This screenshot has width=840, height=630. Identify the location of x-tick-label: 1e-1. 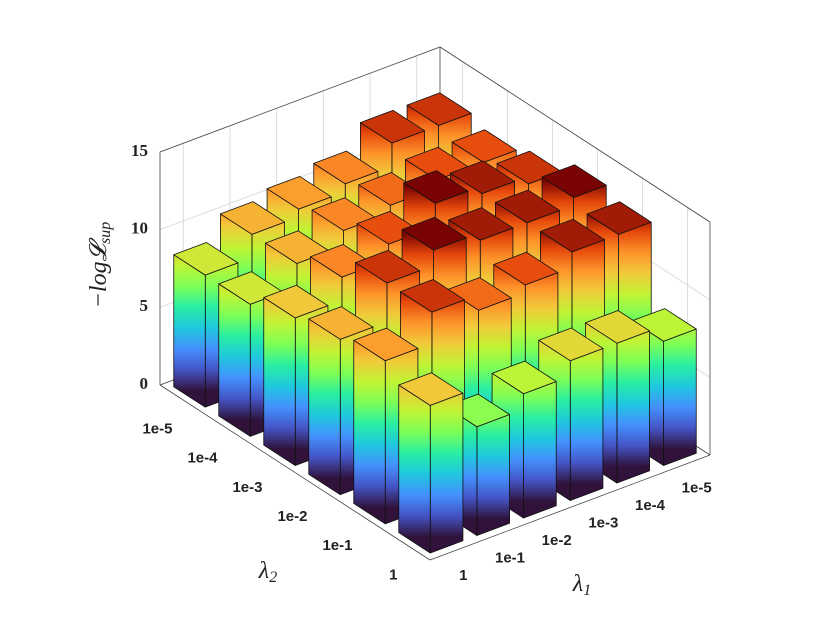
(510, 558).